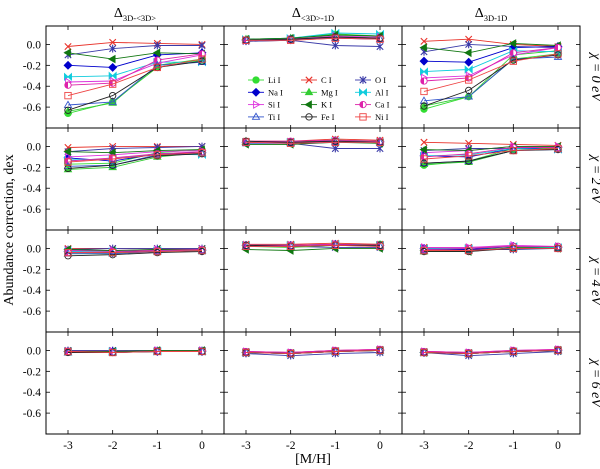 This screenshot has width=600, height=469. Describe the element at coordinates (113, 67) in the screenshot. I see `data-point-na-i` at that location.